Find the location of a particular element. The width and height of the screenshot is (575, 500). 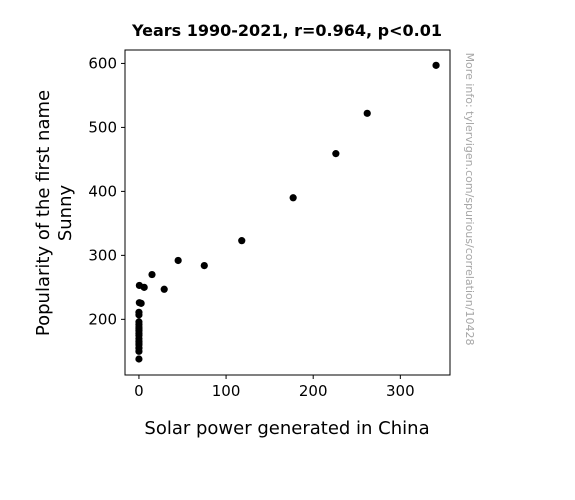

x-tick-label: 100 is located at coordinates (226, 391).